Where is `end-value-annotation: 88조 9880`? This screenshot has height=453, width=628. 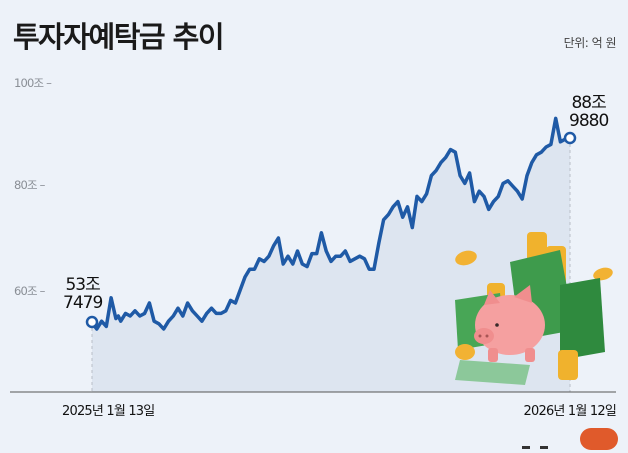
end-value-annotation: 88조 9880 is located at coordinates (589, 112).